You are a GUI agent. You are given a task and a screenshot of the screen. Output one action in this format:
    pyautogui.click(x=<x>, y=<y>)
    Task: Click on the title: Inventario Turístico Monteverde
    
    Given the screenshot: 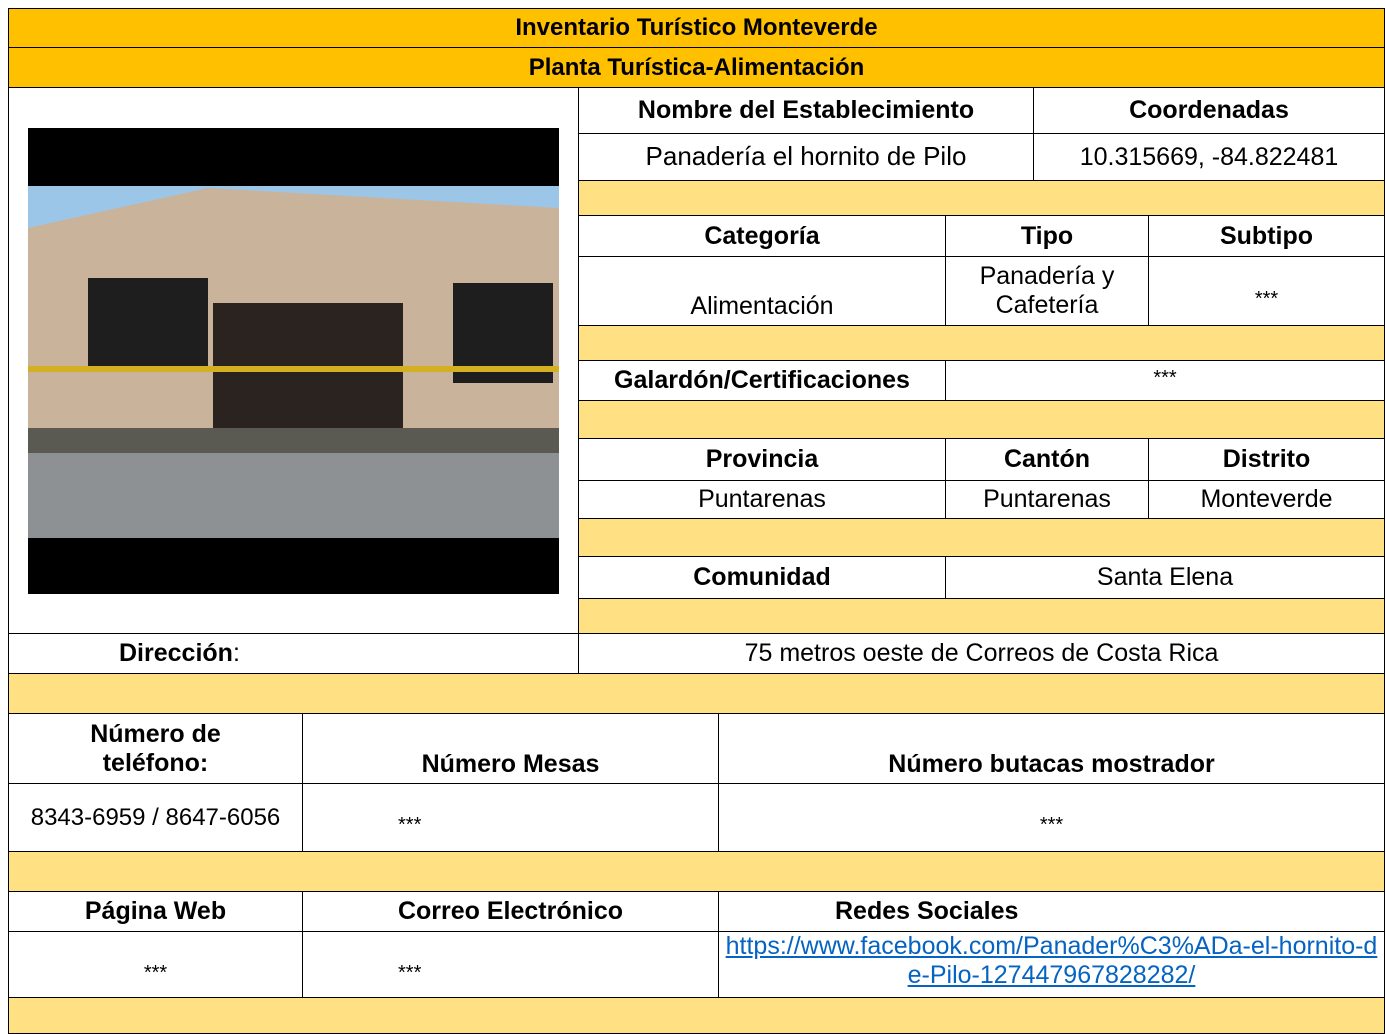 What is the action you would take?
    pyautogui.click(x=696, y=28)
    